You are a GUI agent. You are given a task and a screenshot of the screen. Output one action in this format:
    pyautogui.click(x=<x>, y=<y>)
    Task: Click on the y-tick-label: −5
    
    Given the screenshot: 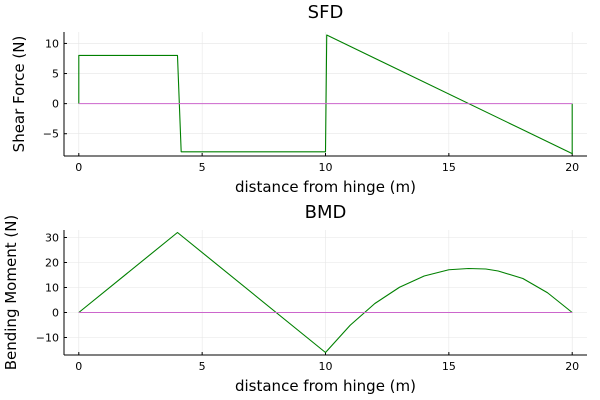 What is the action you would take?
    pyautogui.click(x=51, y=134)
    